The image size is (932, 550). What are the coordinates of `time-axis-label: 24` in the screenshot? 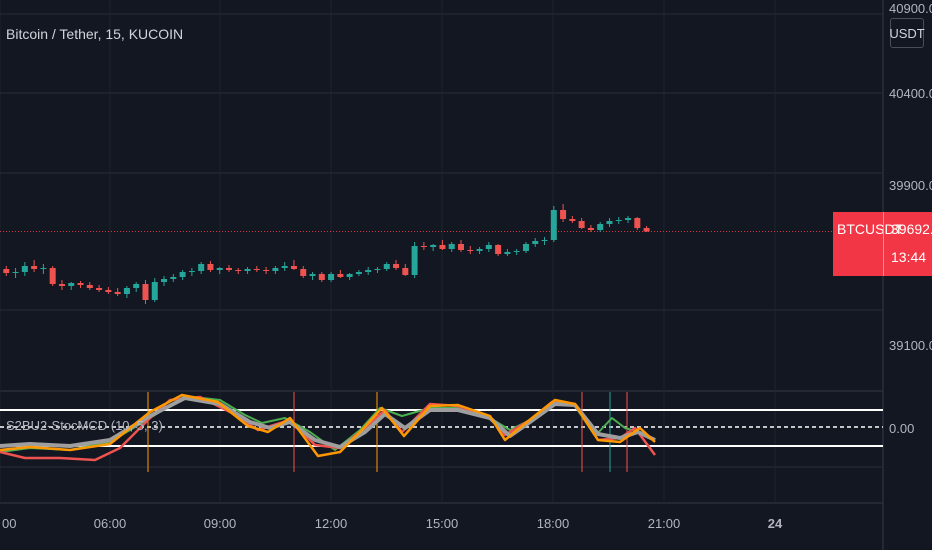 It's located at (775, 523).